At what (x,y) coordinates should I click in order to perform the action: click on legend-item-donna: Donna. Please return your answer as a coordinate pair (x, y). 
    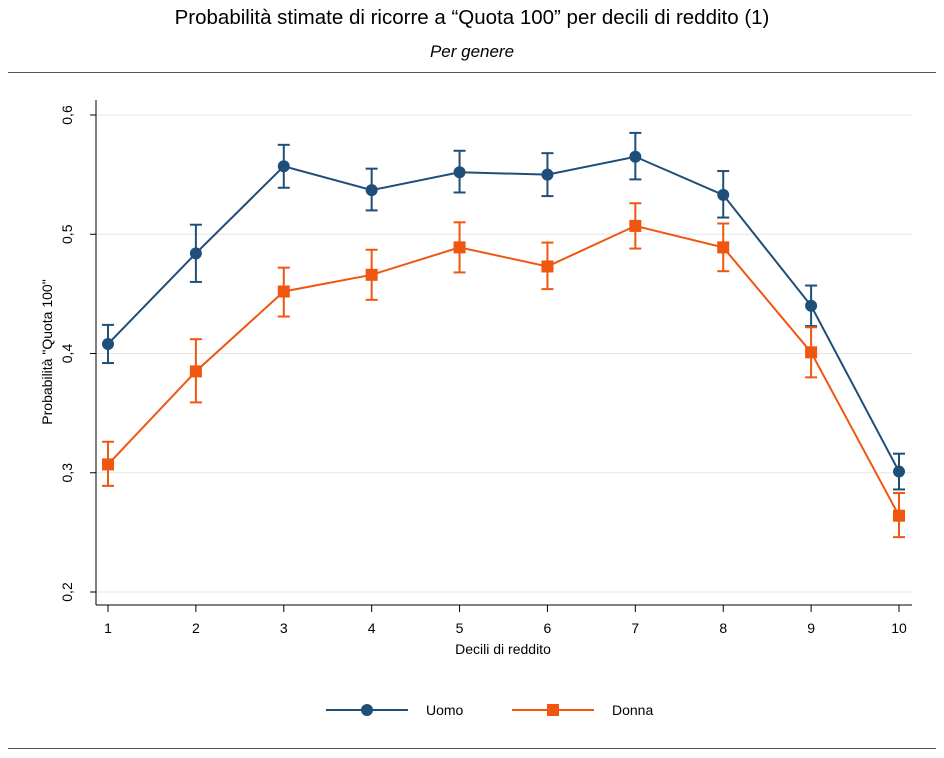
    Looking at the image, I should click on (582, 710).